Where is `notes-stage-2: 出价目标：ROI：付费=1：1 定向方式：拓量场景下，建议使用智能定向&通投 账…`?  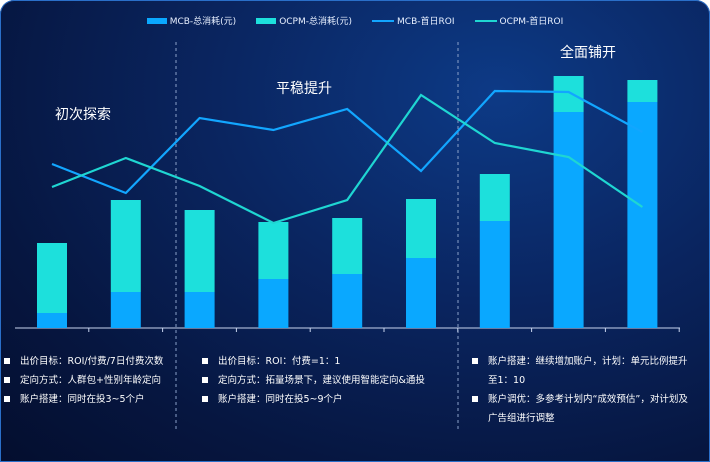 notes-stage-2: 出价目标：ROI：付费=1：1 定向方式：拓量场景下，建议使用智能定向&通投 账… is located at coordinates (327, 380).